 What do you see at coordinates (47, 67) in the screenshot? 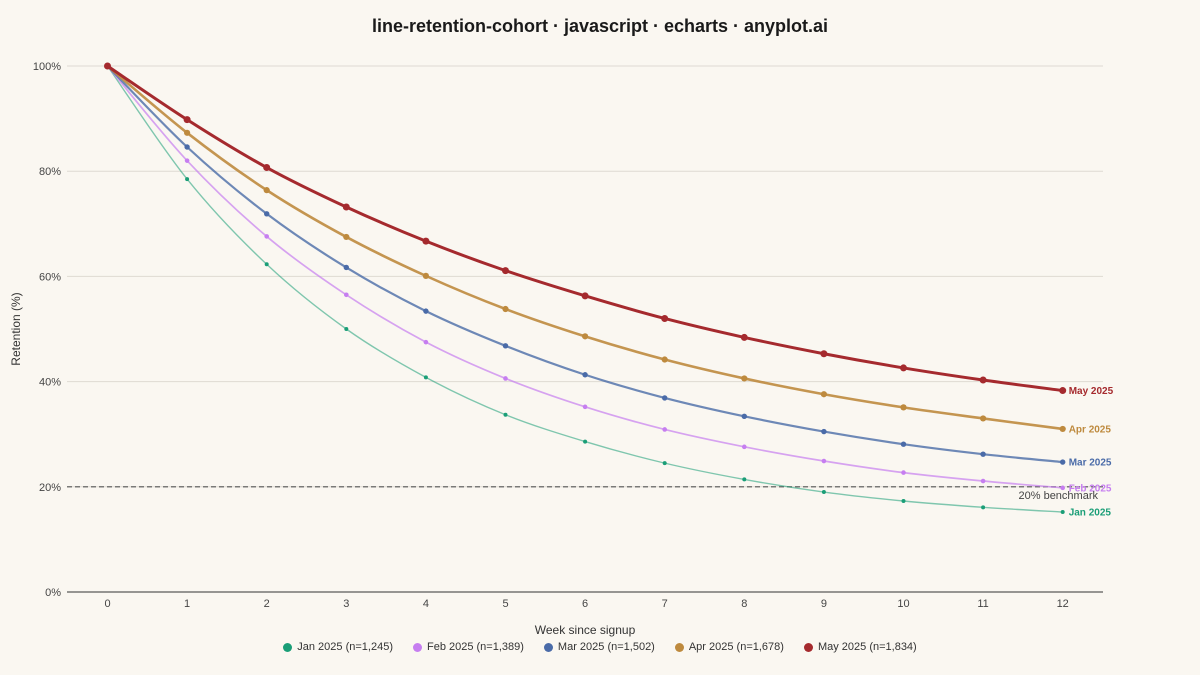
I see `y-tick-label: 100%` at bounding box center [47, 67].